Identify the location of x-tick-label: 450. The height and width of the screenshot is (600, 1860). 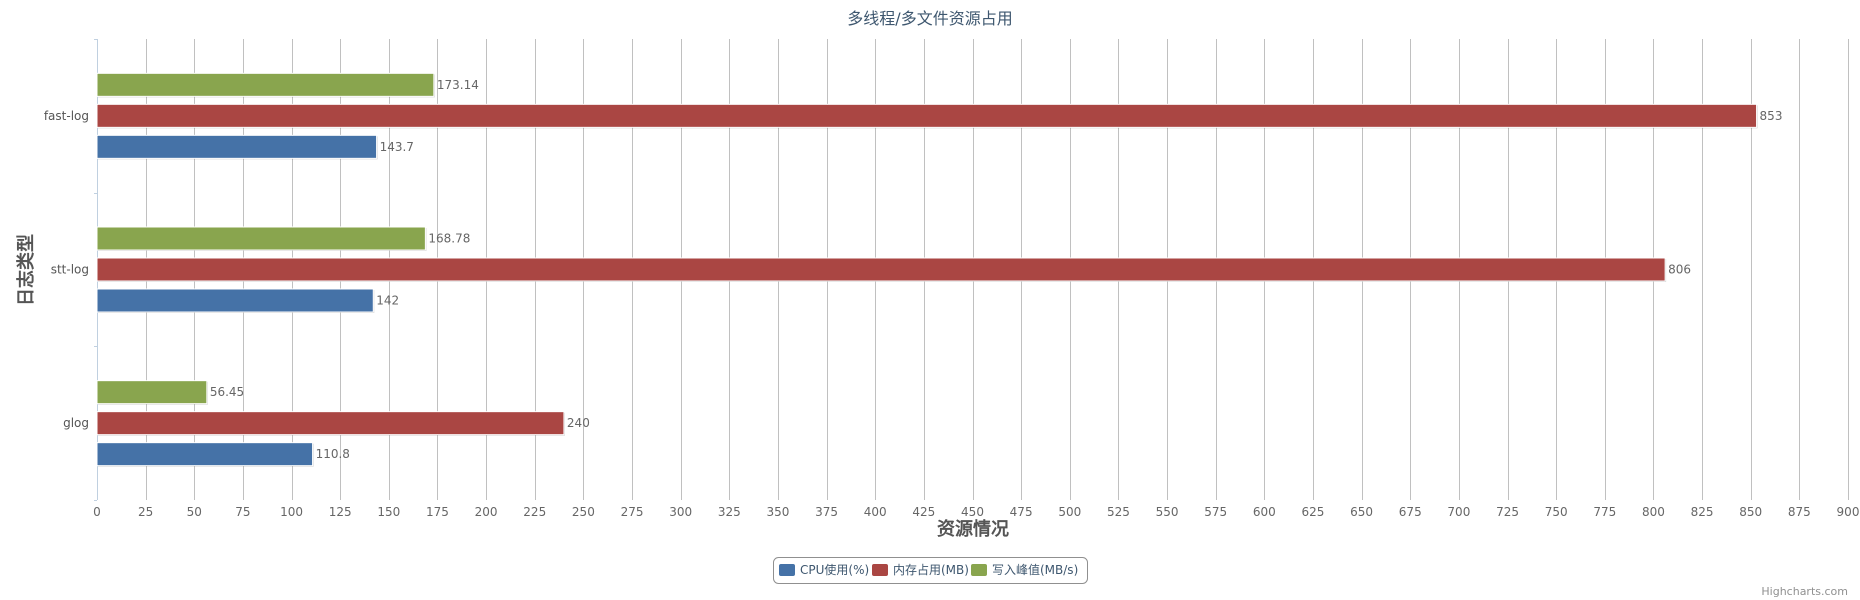
(972, 512).